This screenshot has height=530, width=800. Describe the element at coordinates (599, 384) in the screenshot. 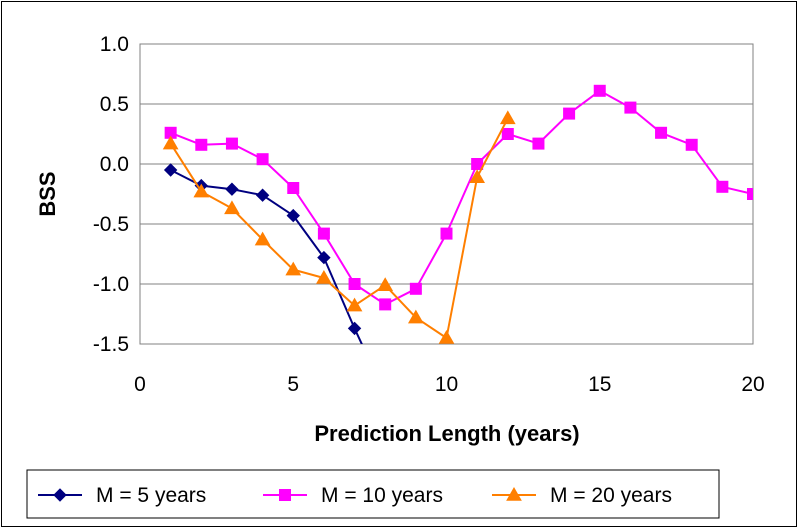

I see `x-tick-label: 15` at that location.